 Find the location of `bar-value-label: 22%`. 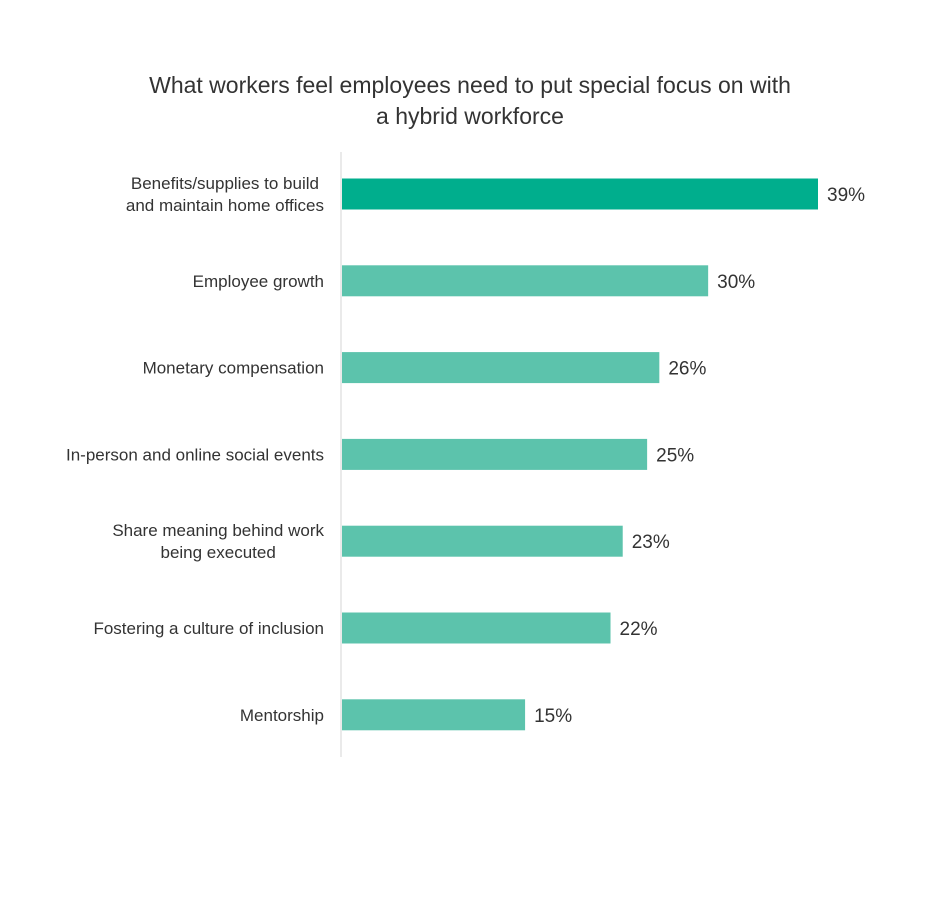

bar-value-label: 22% is located at coordinates (639, 629).